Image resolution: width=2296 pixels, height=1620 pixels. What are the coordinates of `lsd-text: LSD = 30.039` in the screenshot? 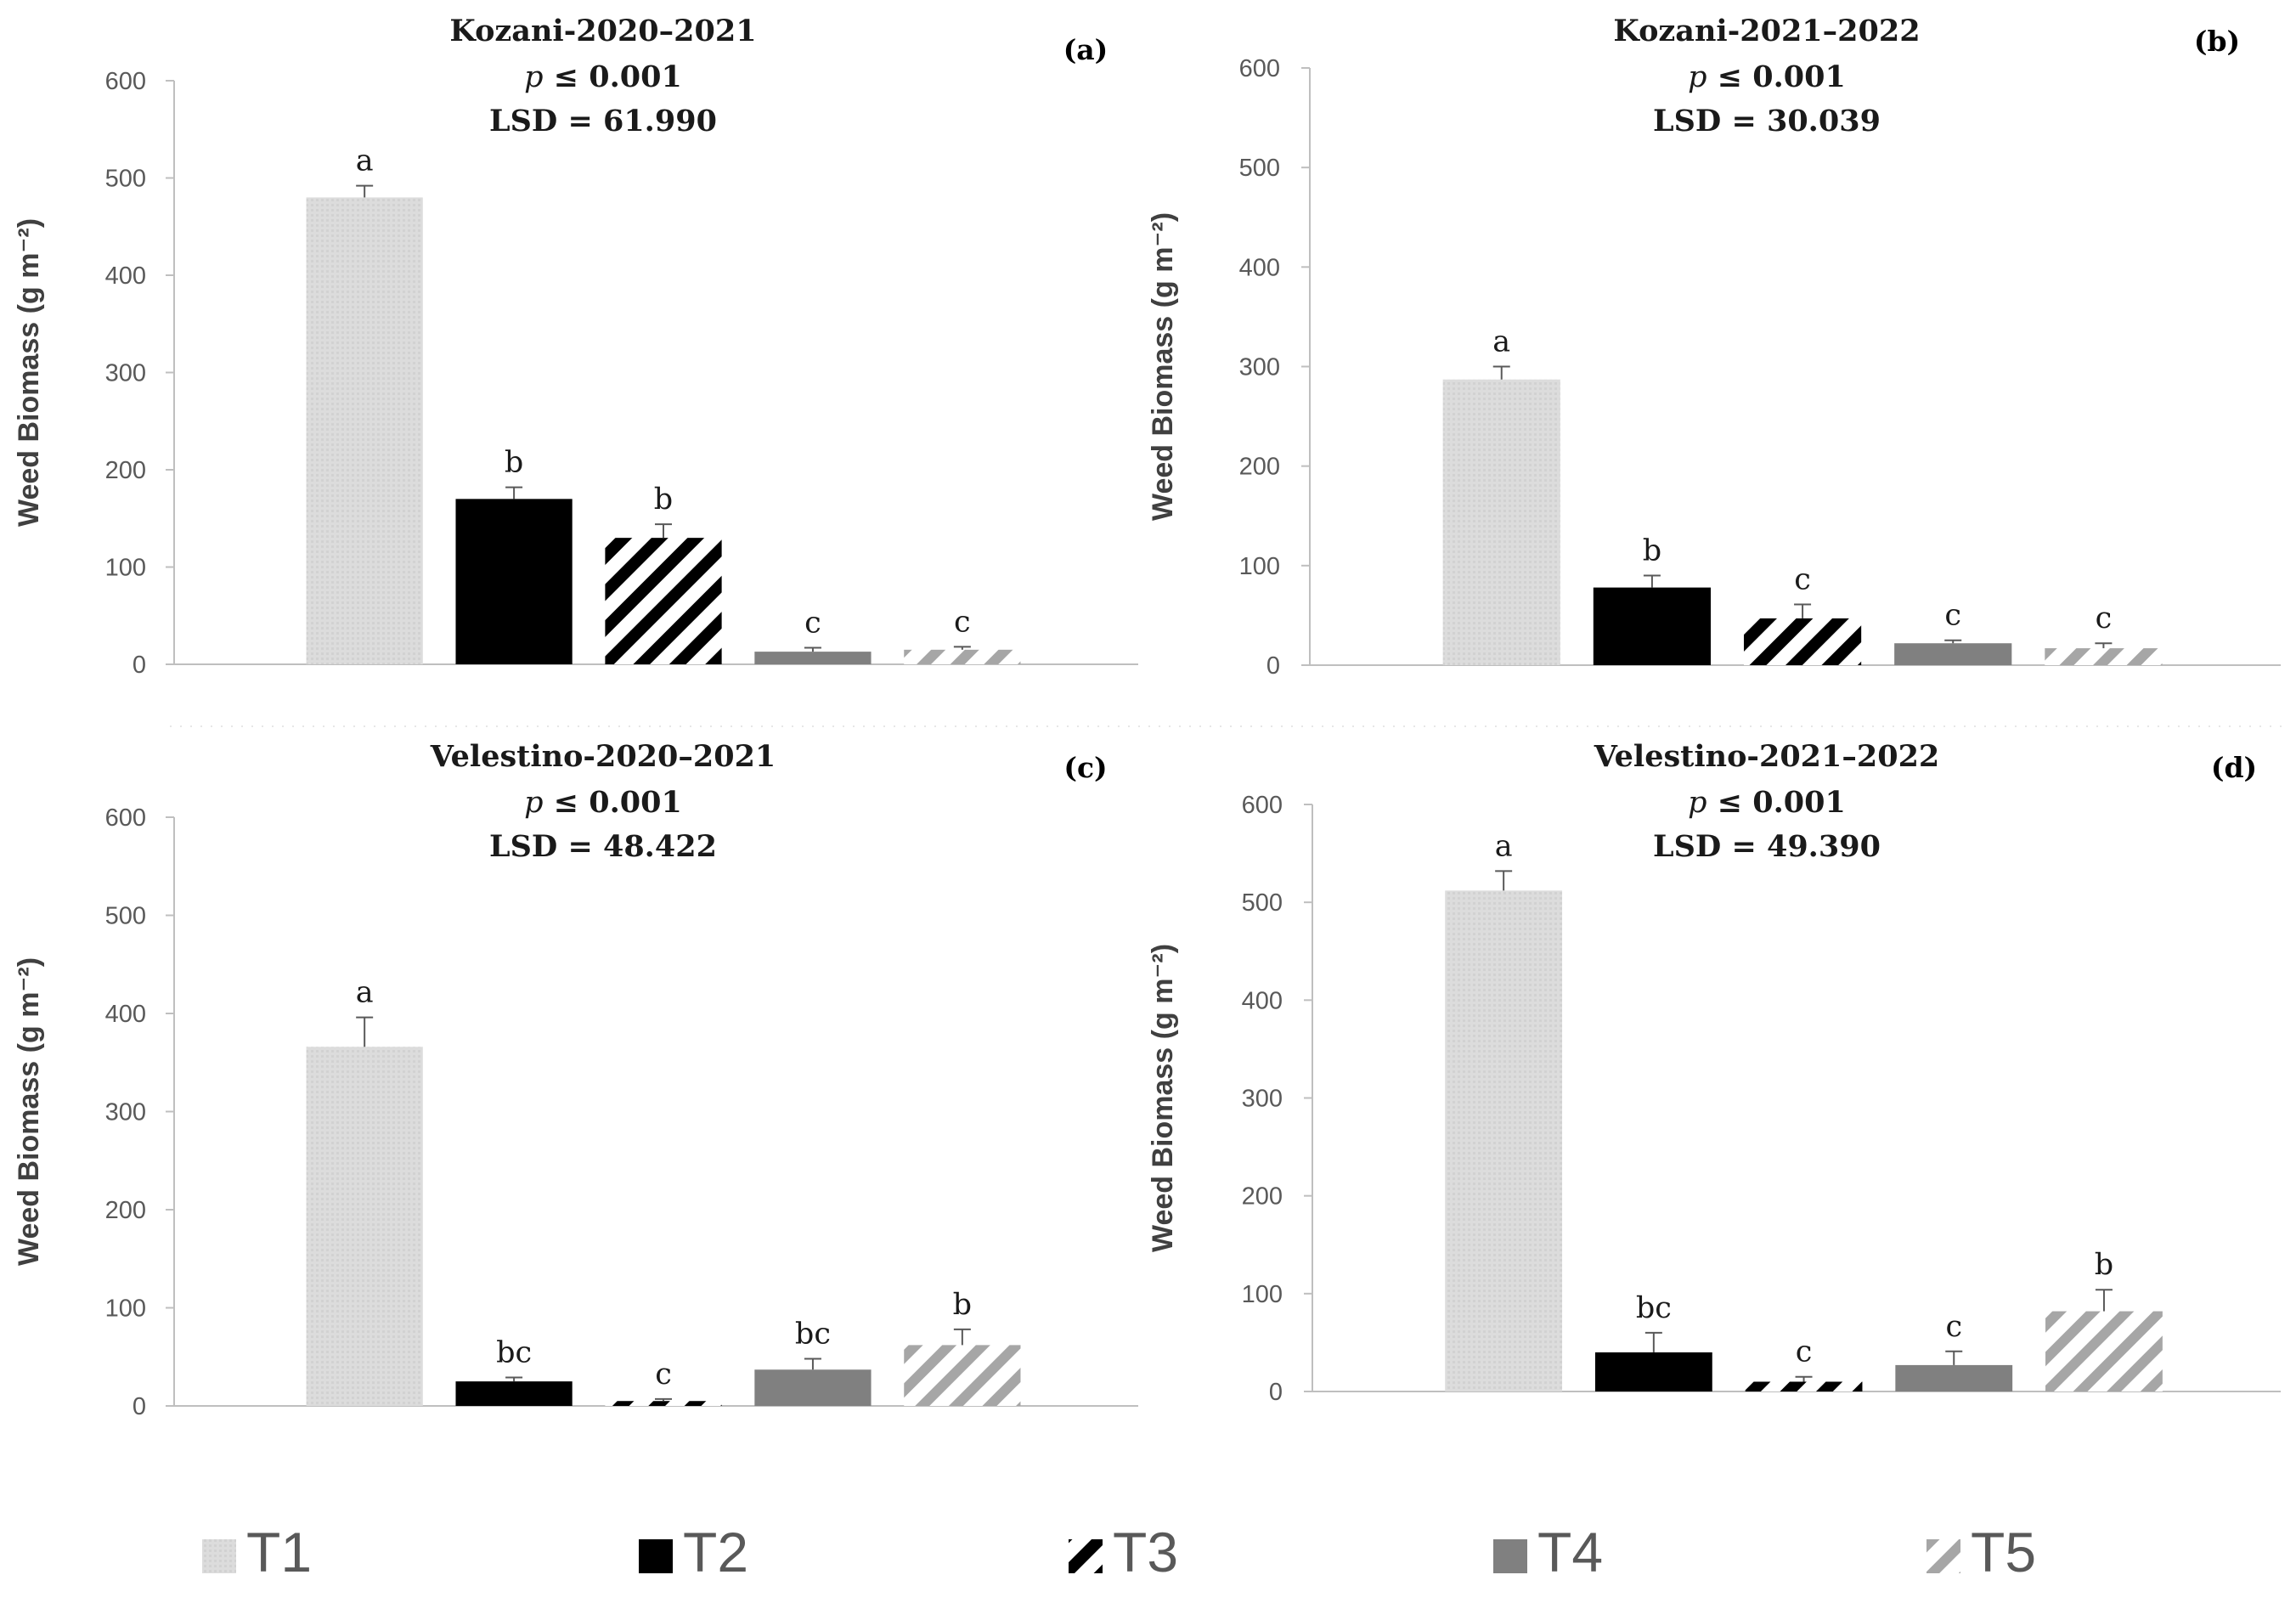 It's located at (1767, 121).